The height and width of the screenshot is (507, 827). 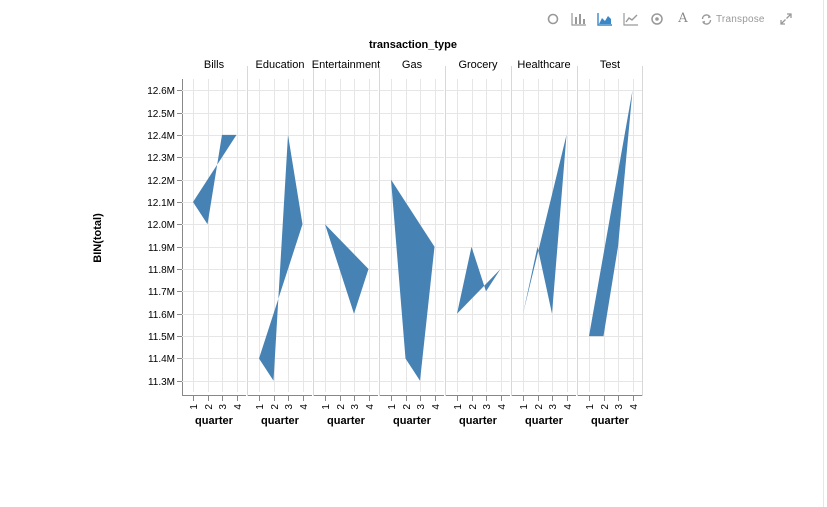 I want to click on bar-chart-icon, so click(x=578, y=19).